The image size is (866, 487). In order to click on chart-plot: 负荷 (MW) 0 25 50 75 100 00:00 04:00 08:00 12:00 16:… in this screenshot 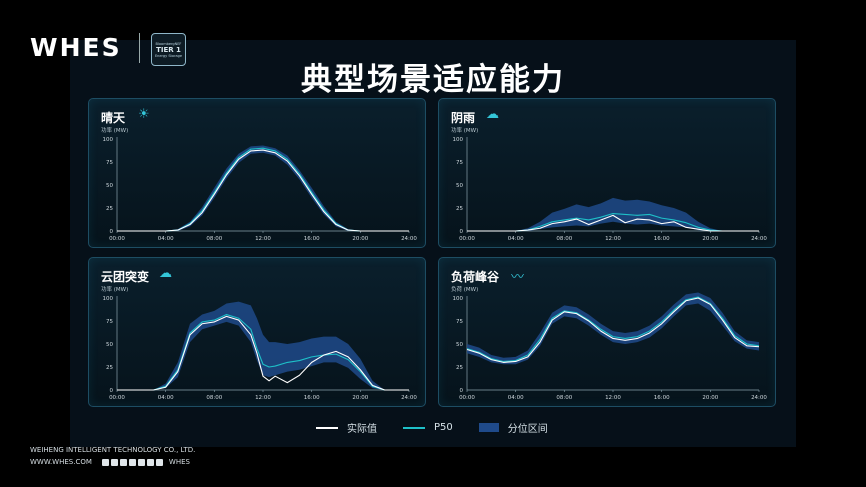, I will do `click(609, 343)`.